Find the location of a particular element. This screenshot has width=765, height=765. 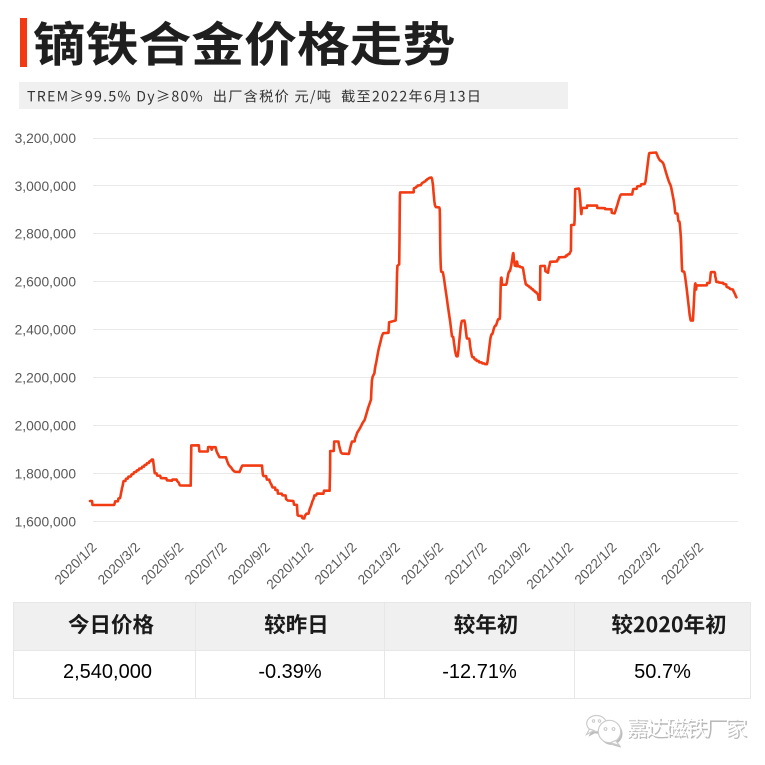

svg-text: 3,000,000 is located at coordinates (46, 186).